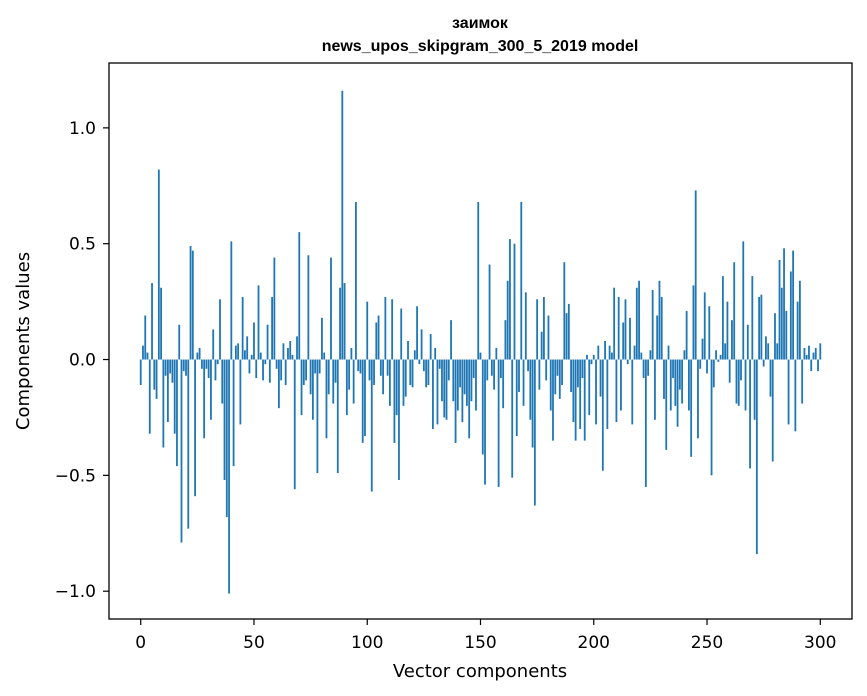  What do you see at coordinates (480, 643) in the screenshot?
I see `x-tick-label: 150` at bounding box center [480, 643].